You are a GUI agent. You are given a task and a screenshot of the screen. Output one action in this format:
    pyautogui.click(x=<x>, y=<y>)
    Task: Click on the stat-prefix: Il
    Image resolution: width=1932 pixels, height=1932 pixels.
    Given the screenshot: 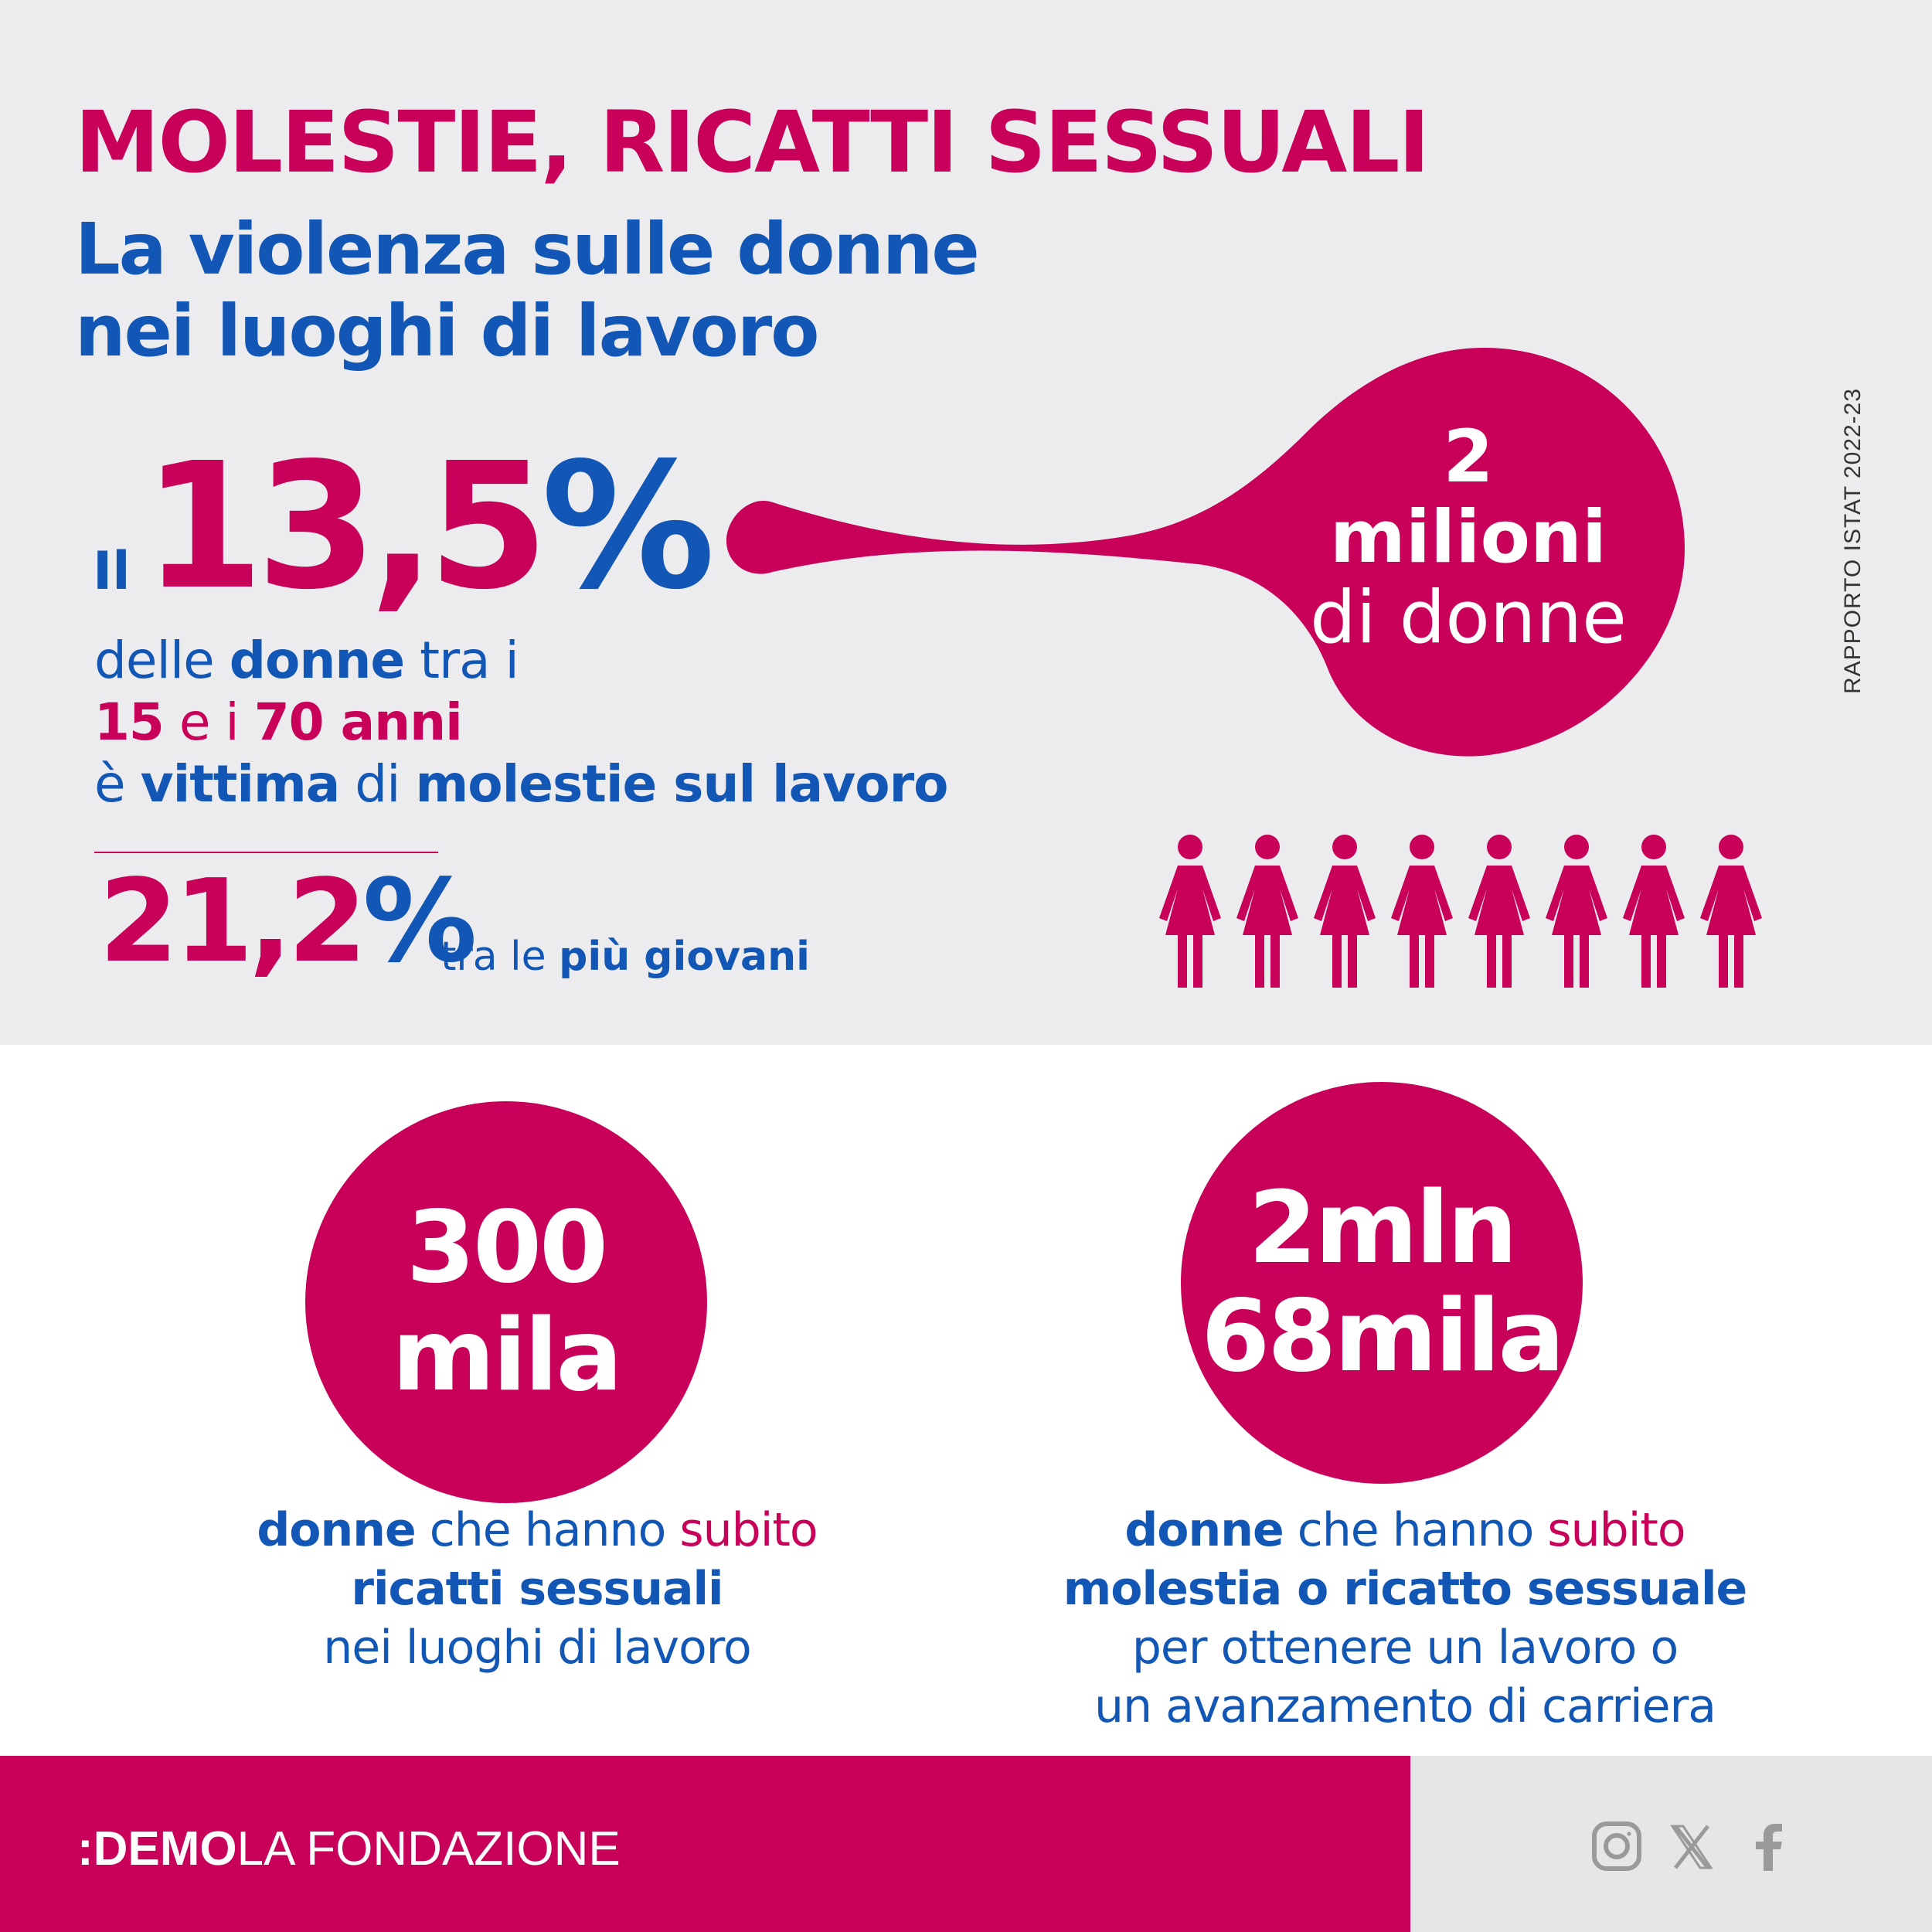 What is the action you would take?
    pyautogui.click(x=112, y=571)
    